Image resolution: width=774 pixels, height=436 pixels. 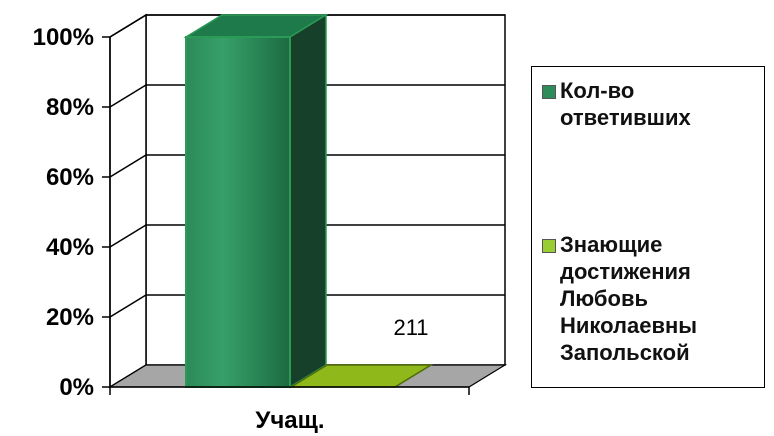 I want to click on side-wall, so click(x=128, y=201).